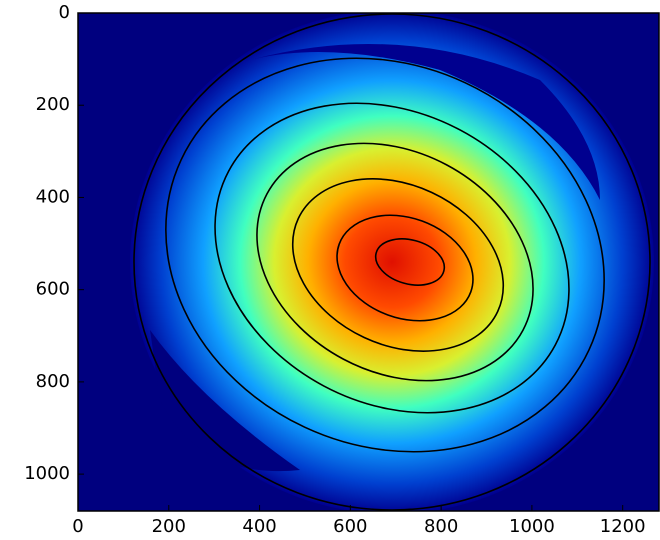 The image size is (660, 540). I want to click on x-tick-label: 1200, so click(623, 526).